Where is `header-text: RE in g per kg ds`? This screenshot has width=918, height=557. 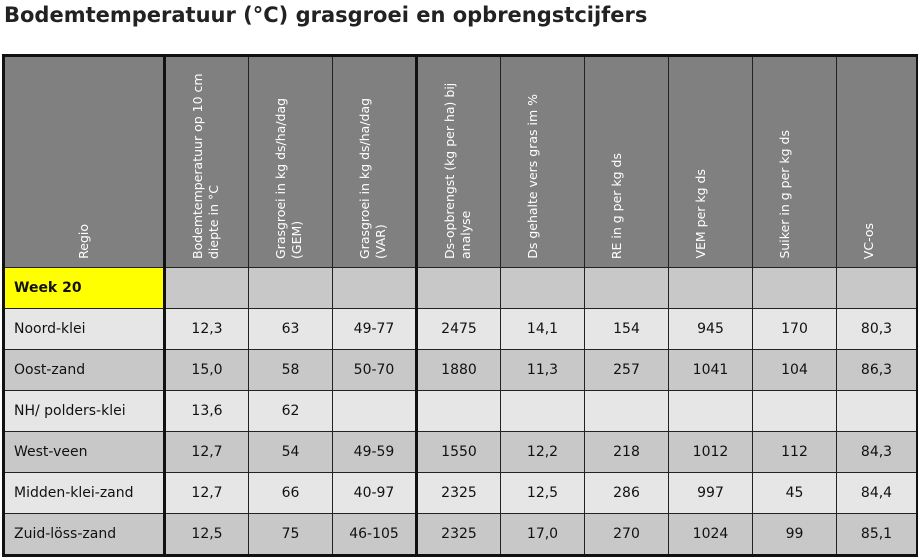 header-text: RE in g per kg ds is located at coordinates (616, 205).